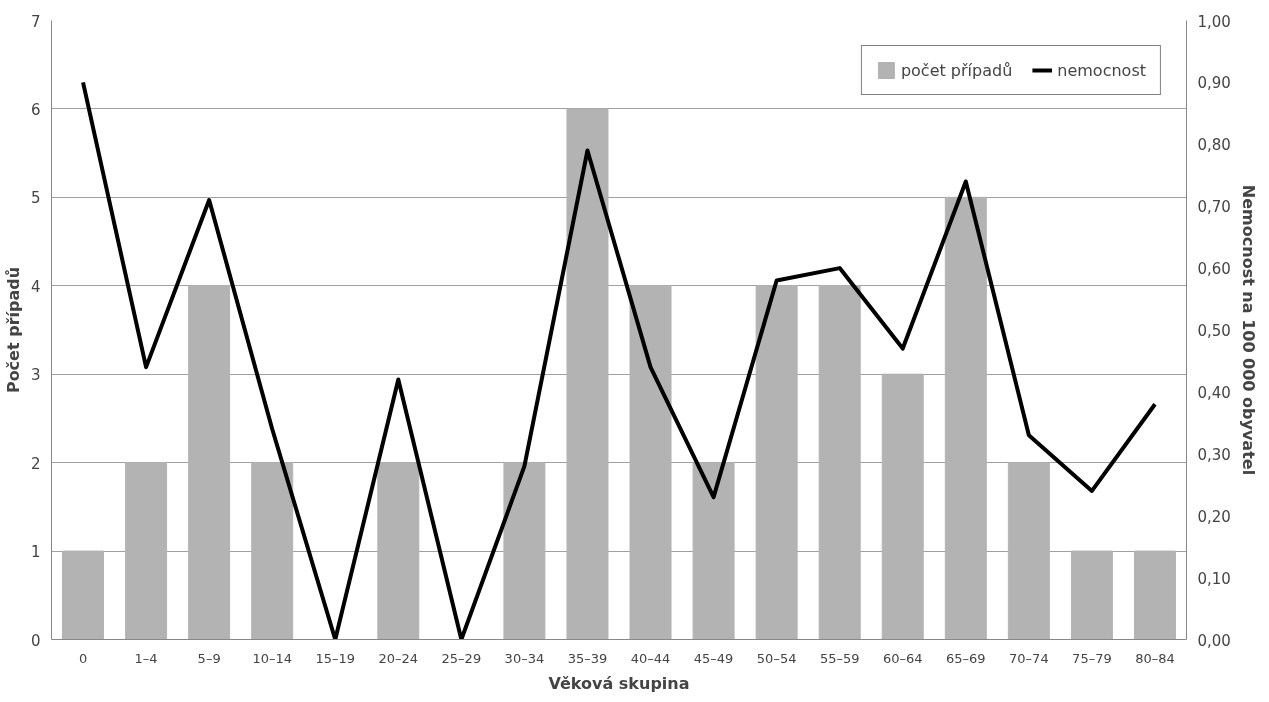 The height and width of the screenshot is (702, 1269). Describe the element at coordinates (524, 658) in the screenshot. I see `x-tick-label: 30–34` at that location.